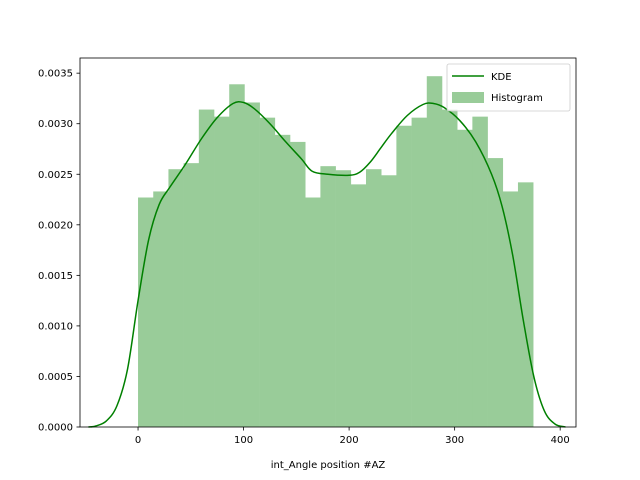 The width and height of the screenshot is (640, 480). Describe the element at coordinates (517, 98) in the screenshot. I see `legend-histogram-label: Histogram` at that location.